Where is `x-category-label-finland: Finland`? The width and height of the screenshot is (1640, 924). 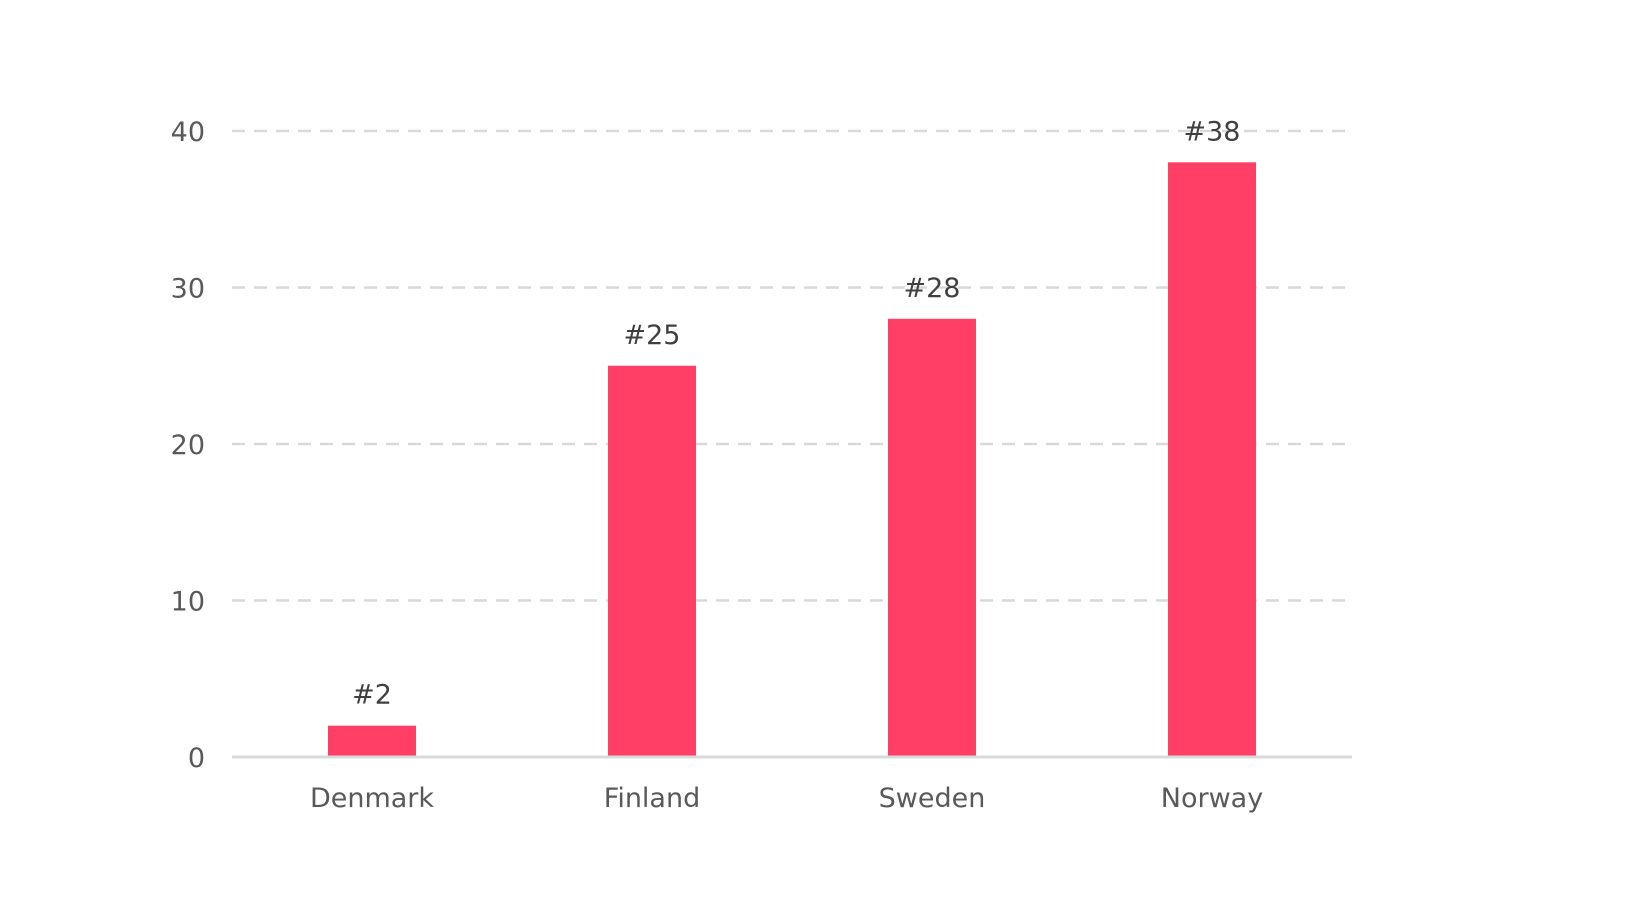 x-category-label-finland: Finland is located at coordinates (652, 798).